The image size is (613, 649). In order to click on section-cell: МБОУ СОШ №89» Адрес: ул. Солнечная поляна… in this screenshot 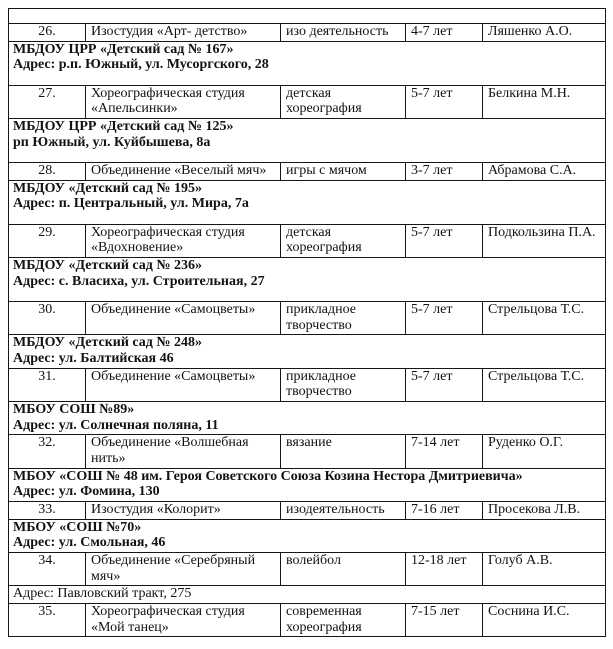, I will do `click(307, 418)`.